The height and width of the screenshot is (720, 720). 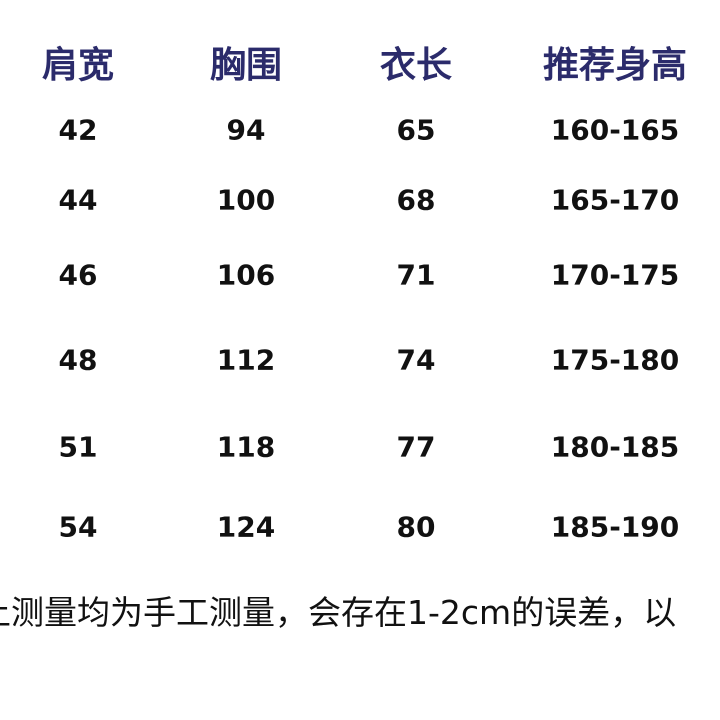 I want to click on header-chest: 胸围, so click(x=246, y=65).